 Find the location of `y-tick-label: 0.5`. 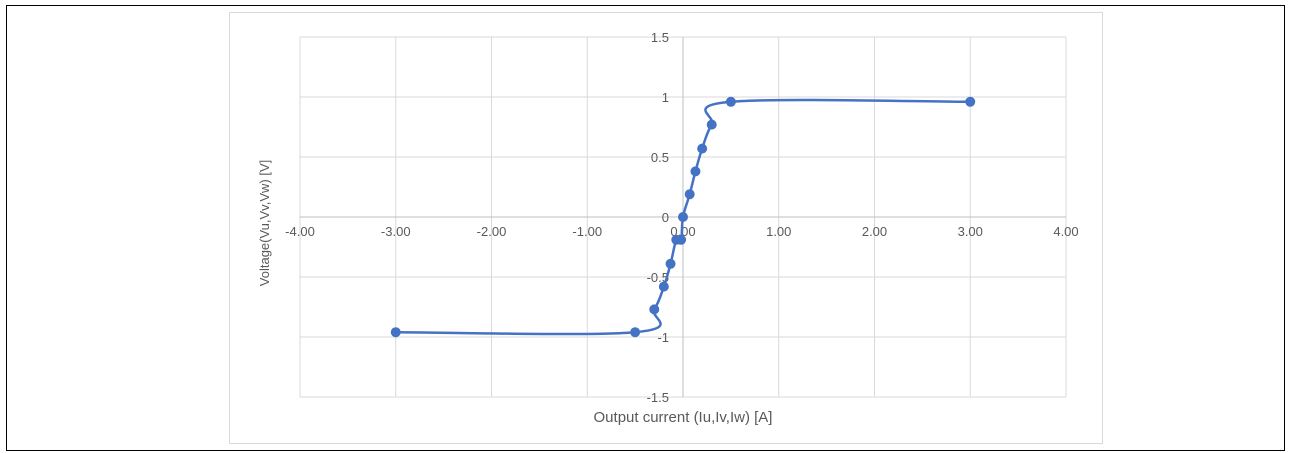

y-tick-label: 0.5 is located at coordinates (660, 157).